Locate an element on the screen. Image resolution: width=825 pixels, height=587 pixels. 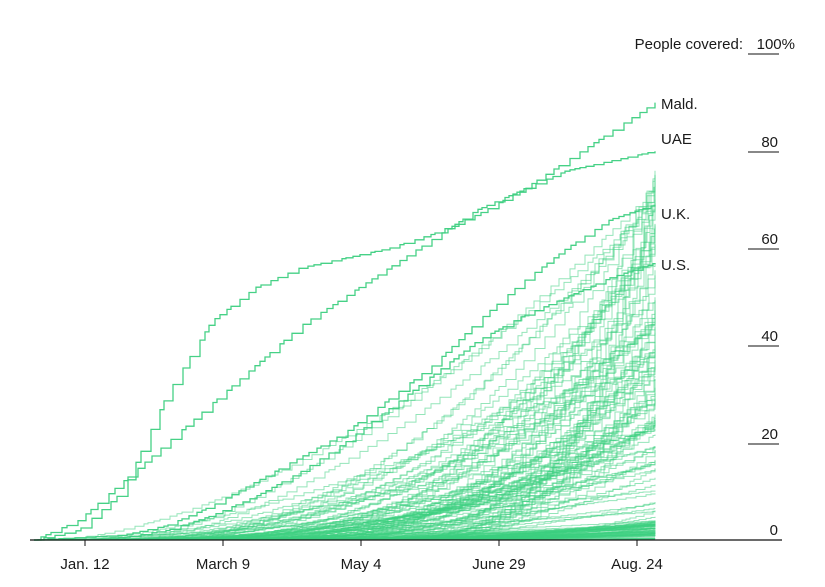
x-tick-label: Aug. 24 is located at coordinates (637, 564).